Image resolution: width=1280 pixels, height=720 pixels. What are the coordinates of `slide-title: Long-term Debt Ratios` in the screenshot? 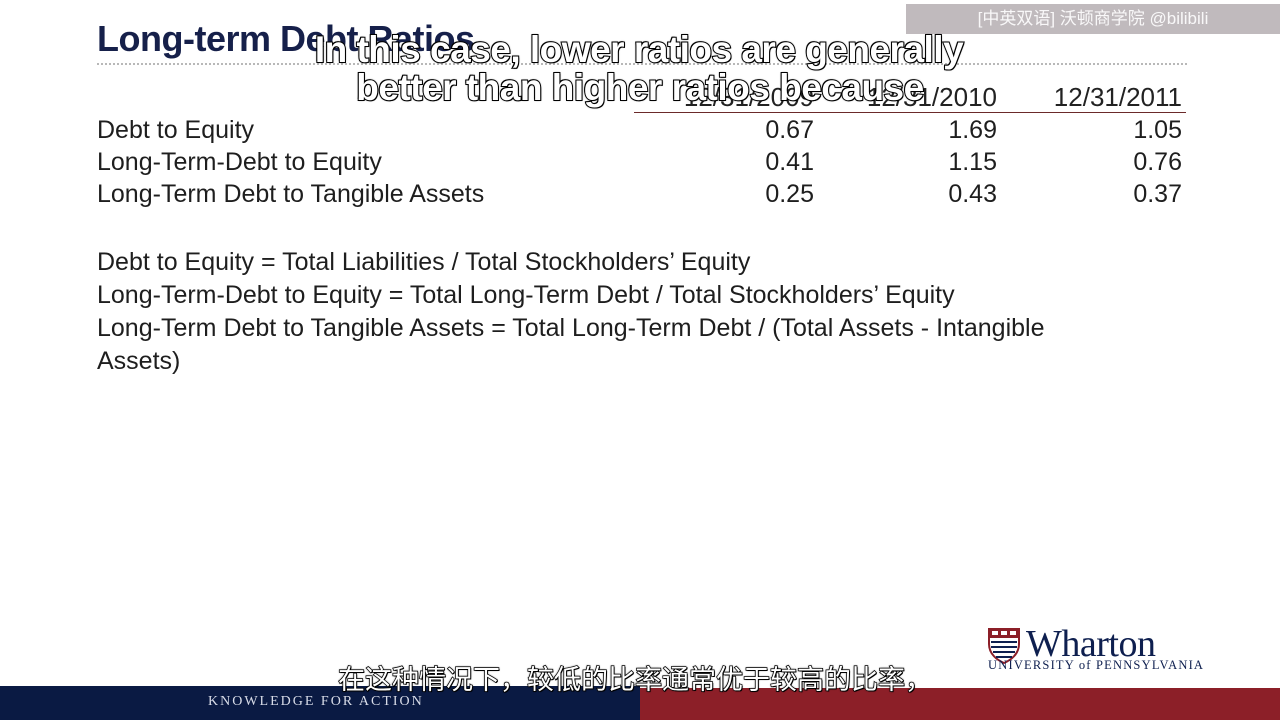 It's located at (286, 38).